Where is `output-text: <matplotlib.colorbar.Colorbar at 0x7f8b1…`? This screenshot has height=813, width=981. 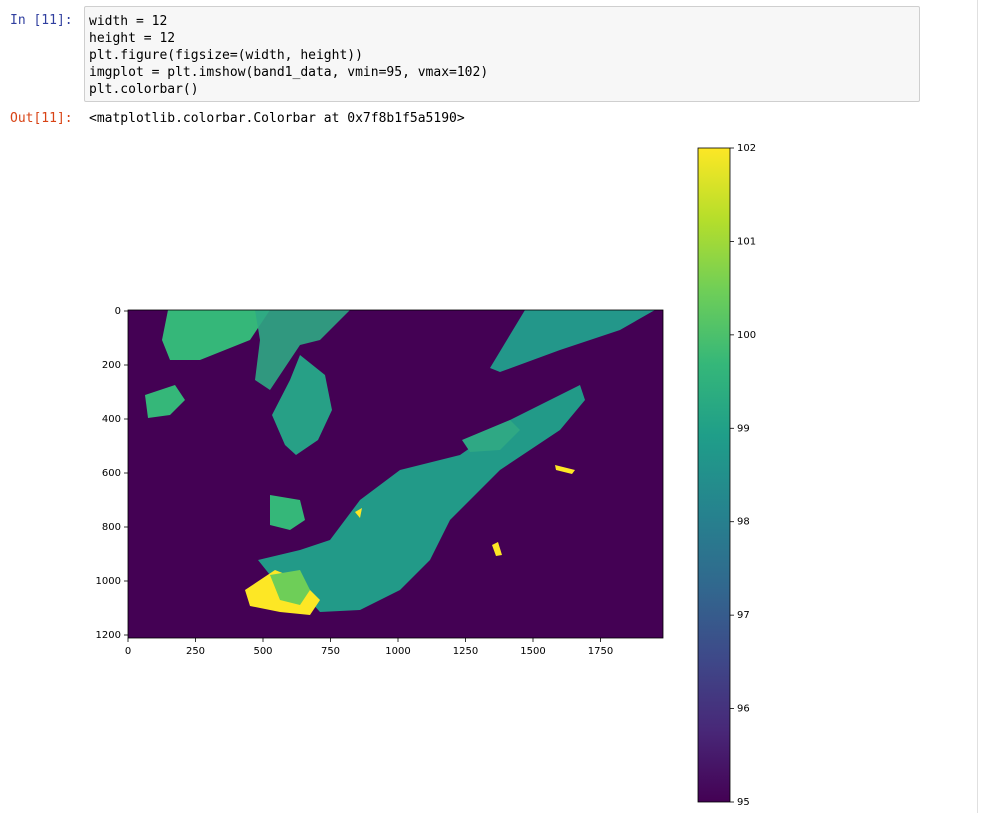
output-text: <matplotlib.colorbar.Colorbar at 0x7f8b1… is located at coordinates (277, 118).